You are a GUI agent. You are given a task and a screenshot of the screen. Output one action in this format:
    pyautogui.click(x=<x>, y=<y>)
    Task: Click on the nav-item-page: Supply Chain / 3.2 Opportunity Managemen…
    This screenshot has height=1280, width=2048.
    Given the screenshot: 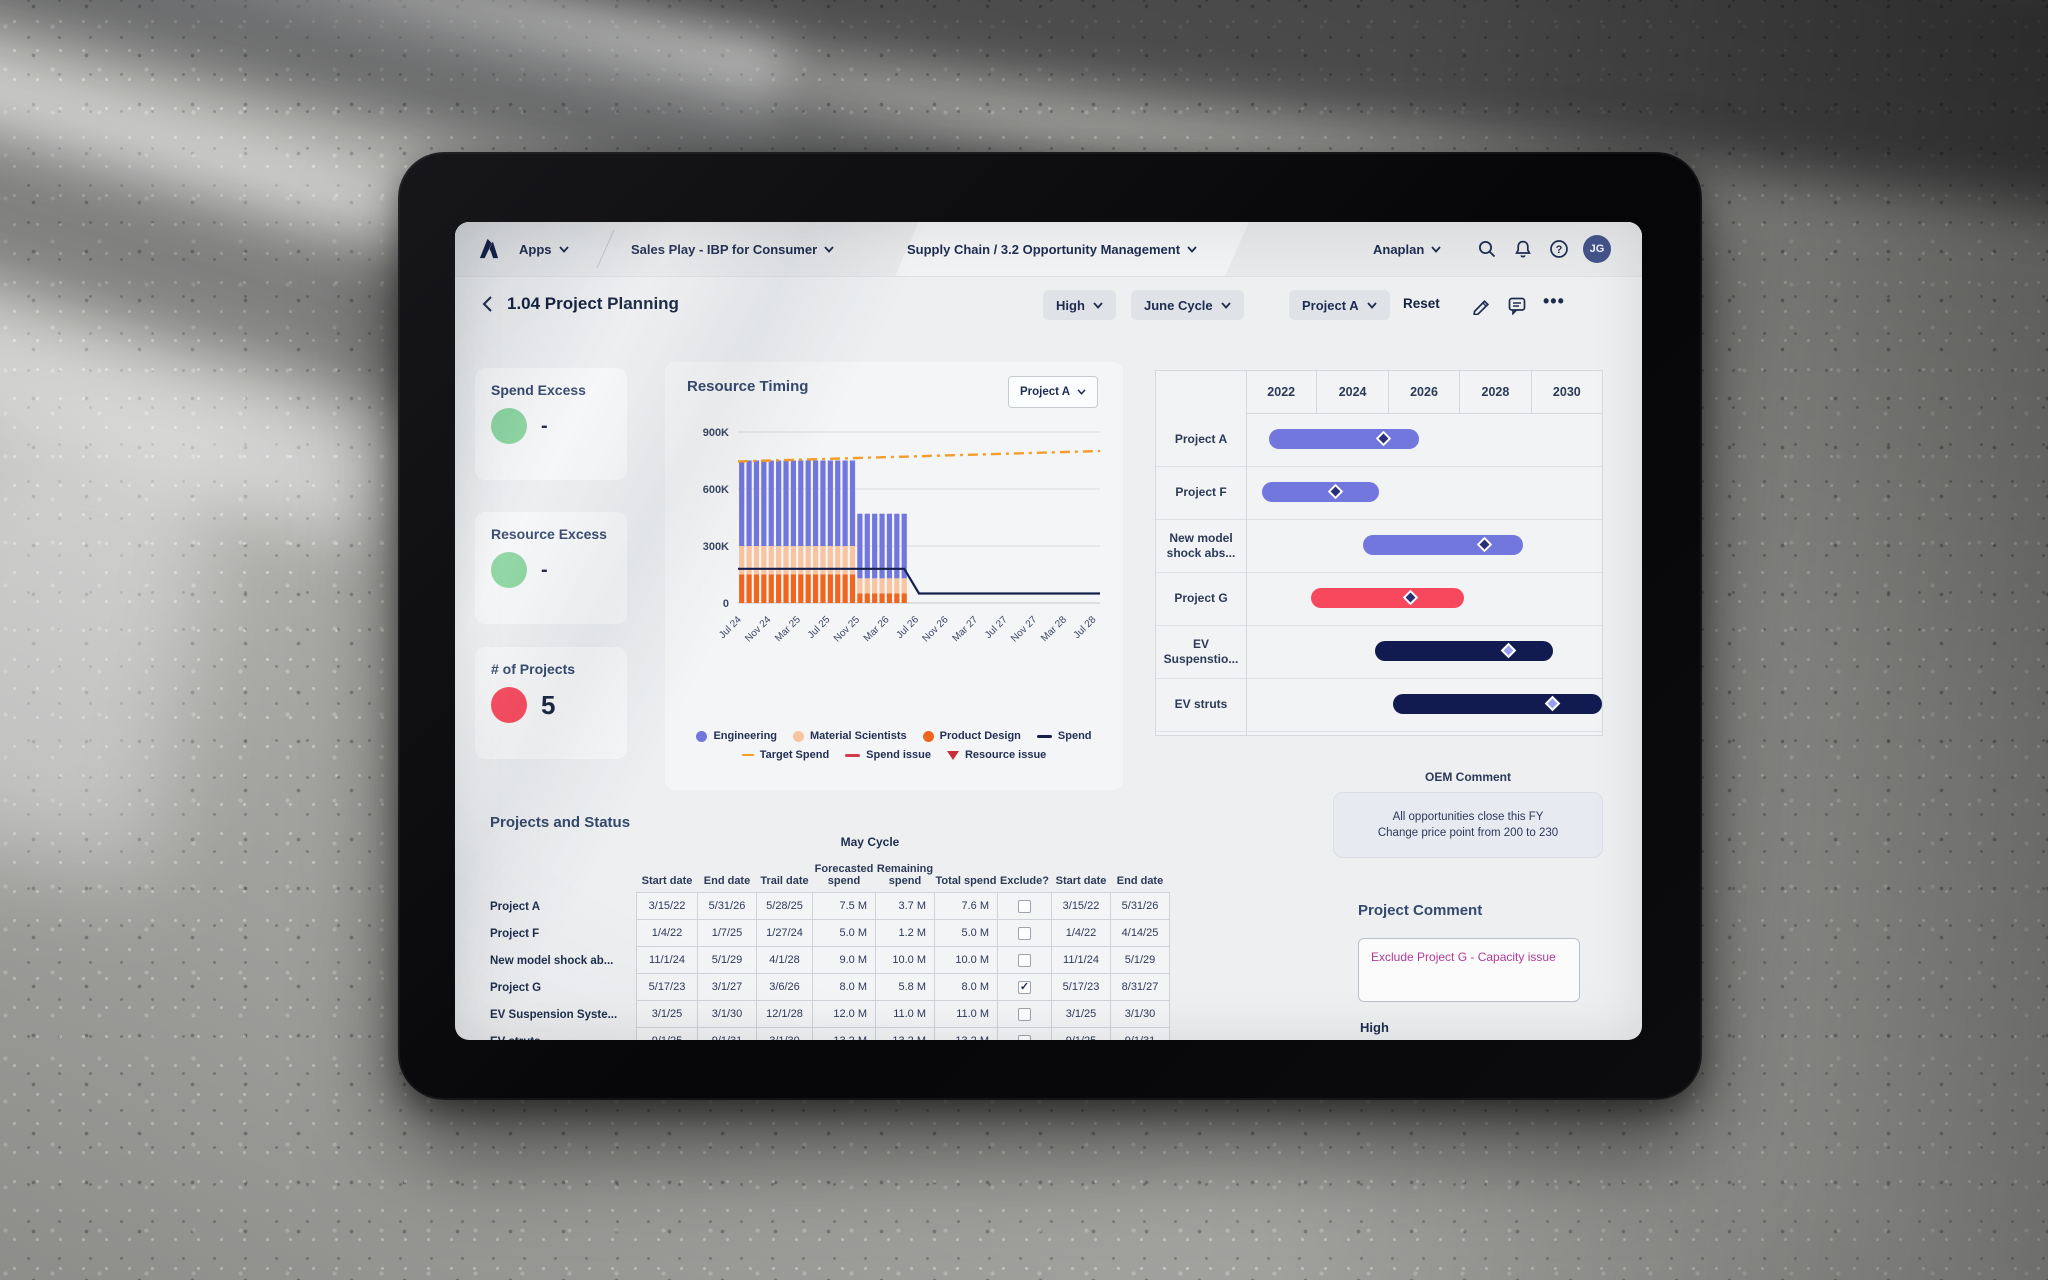 What is the action you would take?
    pyautogui.click(x=1052, y=249)
    